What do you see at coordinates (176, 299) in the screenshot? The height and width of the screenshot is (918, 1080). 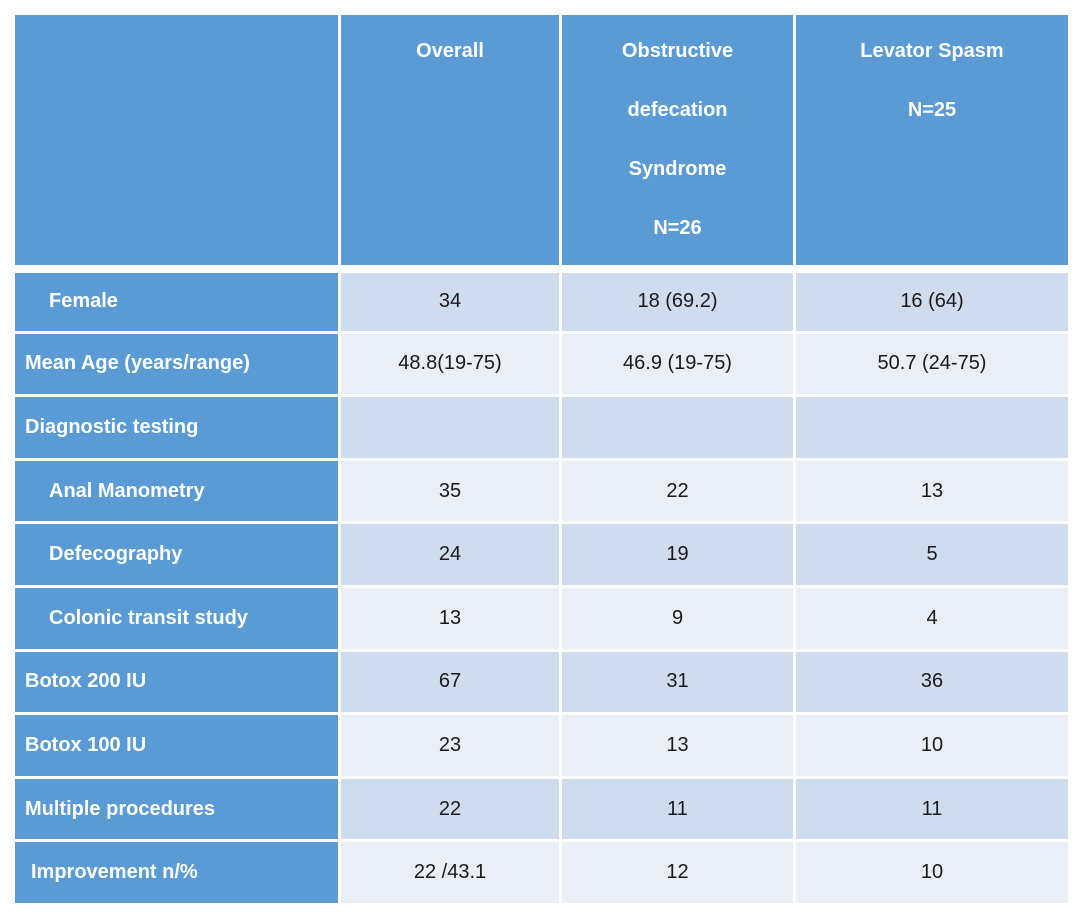 I see `row-label: Female` at bounding box center [176, 299].